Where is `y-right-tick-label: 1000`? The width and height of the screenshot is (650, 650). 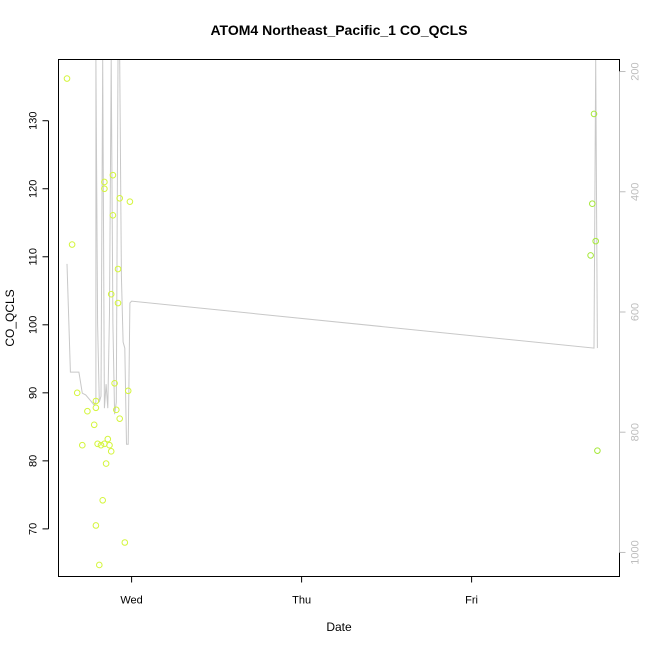
y-right-tick-label: 1000 is located at coordinates (636, 552).